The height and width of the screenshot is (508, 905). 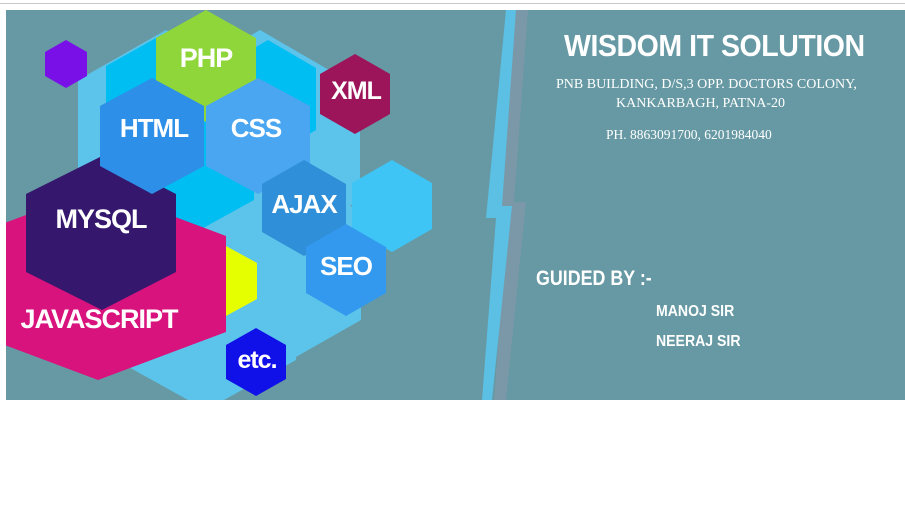 What do you see at coordinates (154, 128) in the screenshot?
I see `label-html: HTML` at bounding box center [154, 128].